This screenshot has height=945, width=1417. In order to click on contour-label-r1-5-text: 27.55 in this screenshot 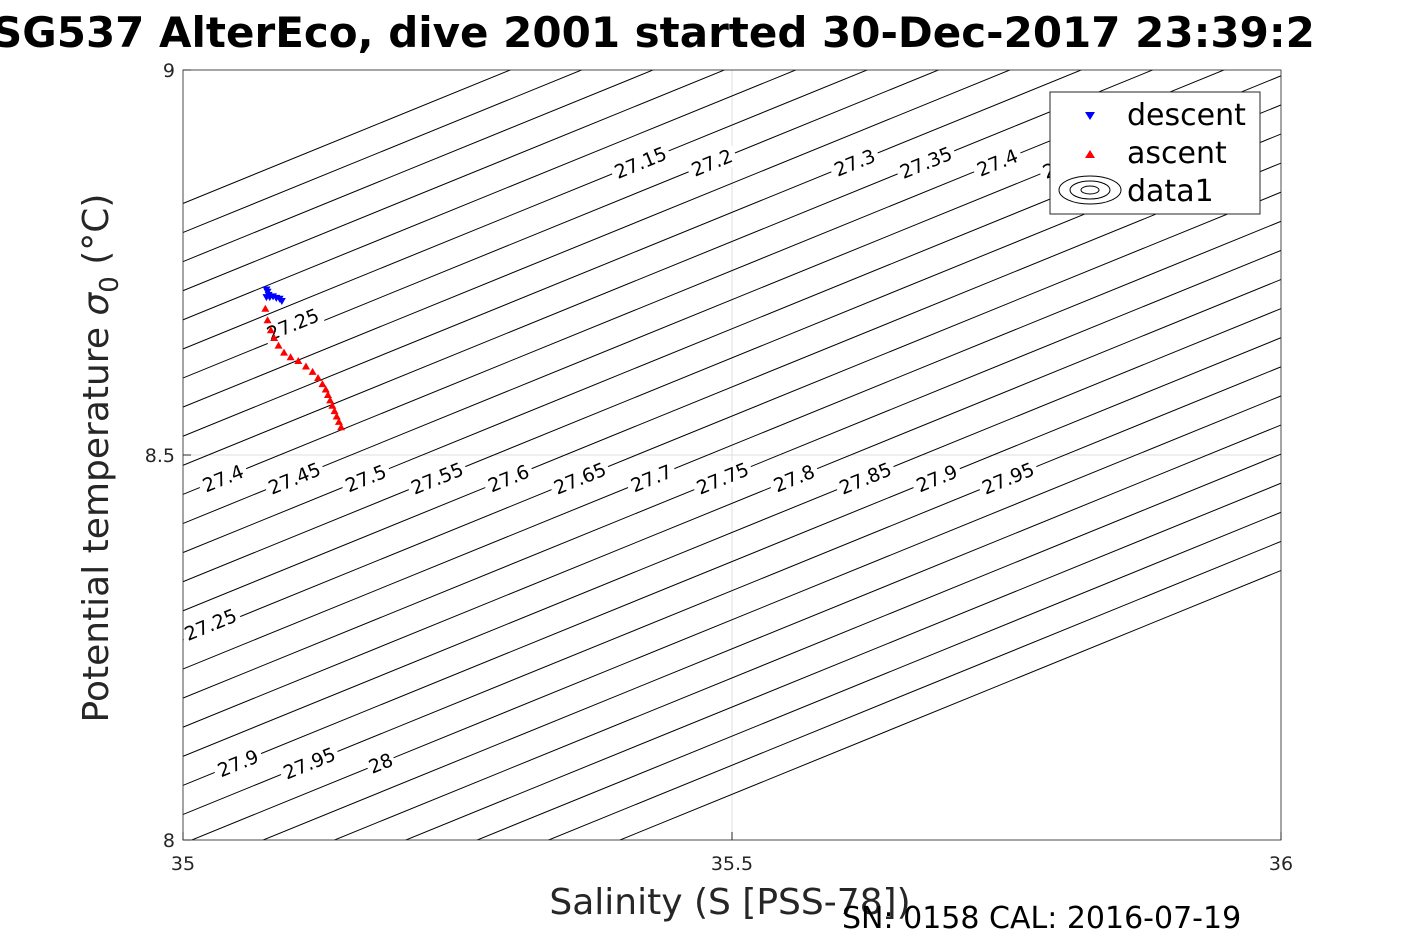, I will do `click(437, 479)`.